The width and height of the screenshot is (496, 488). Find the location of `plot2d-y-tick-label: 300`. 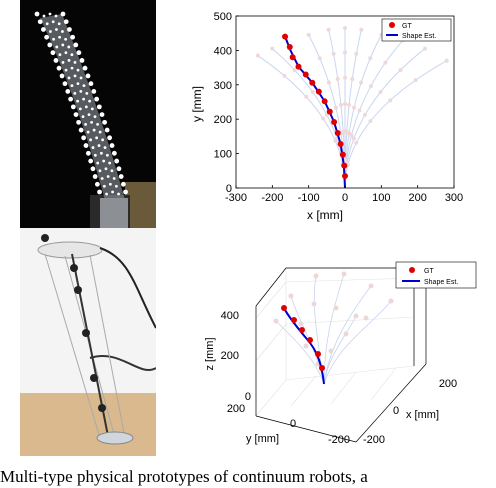

plot2d-y-tick-label: 300 is located at coordinates (223, 86).